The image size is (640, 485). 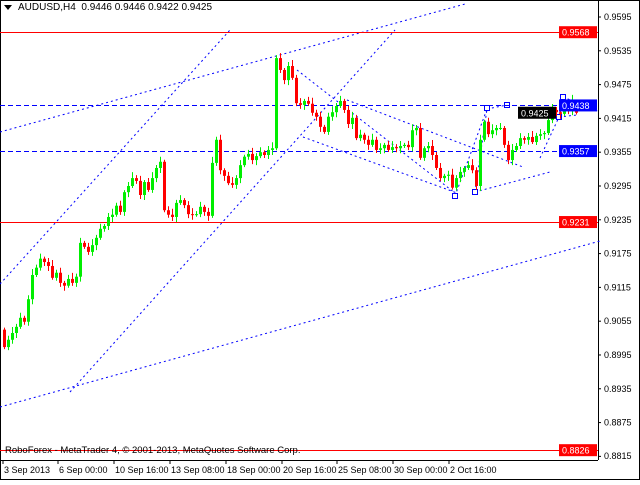 I want to click on level-label-0.9357: 0.9357, so click(x=576, y=152).